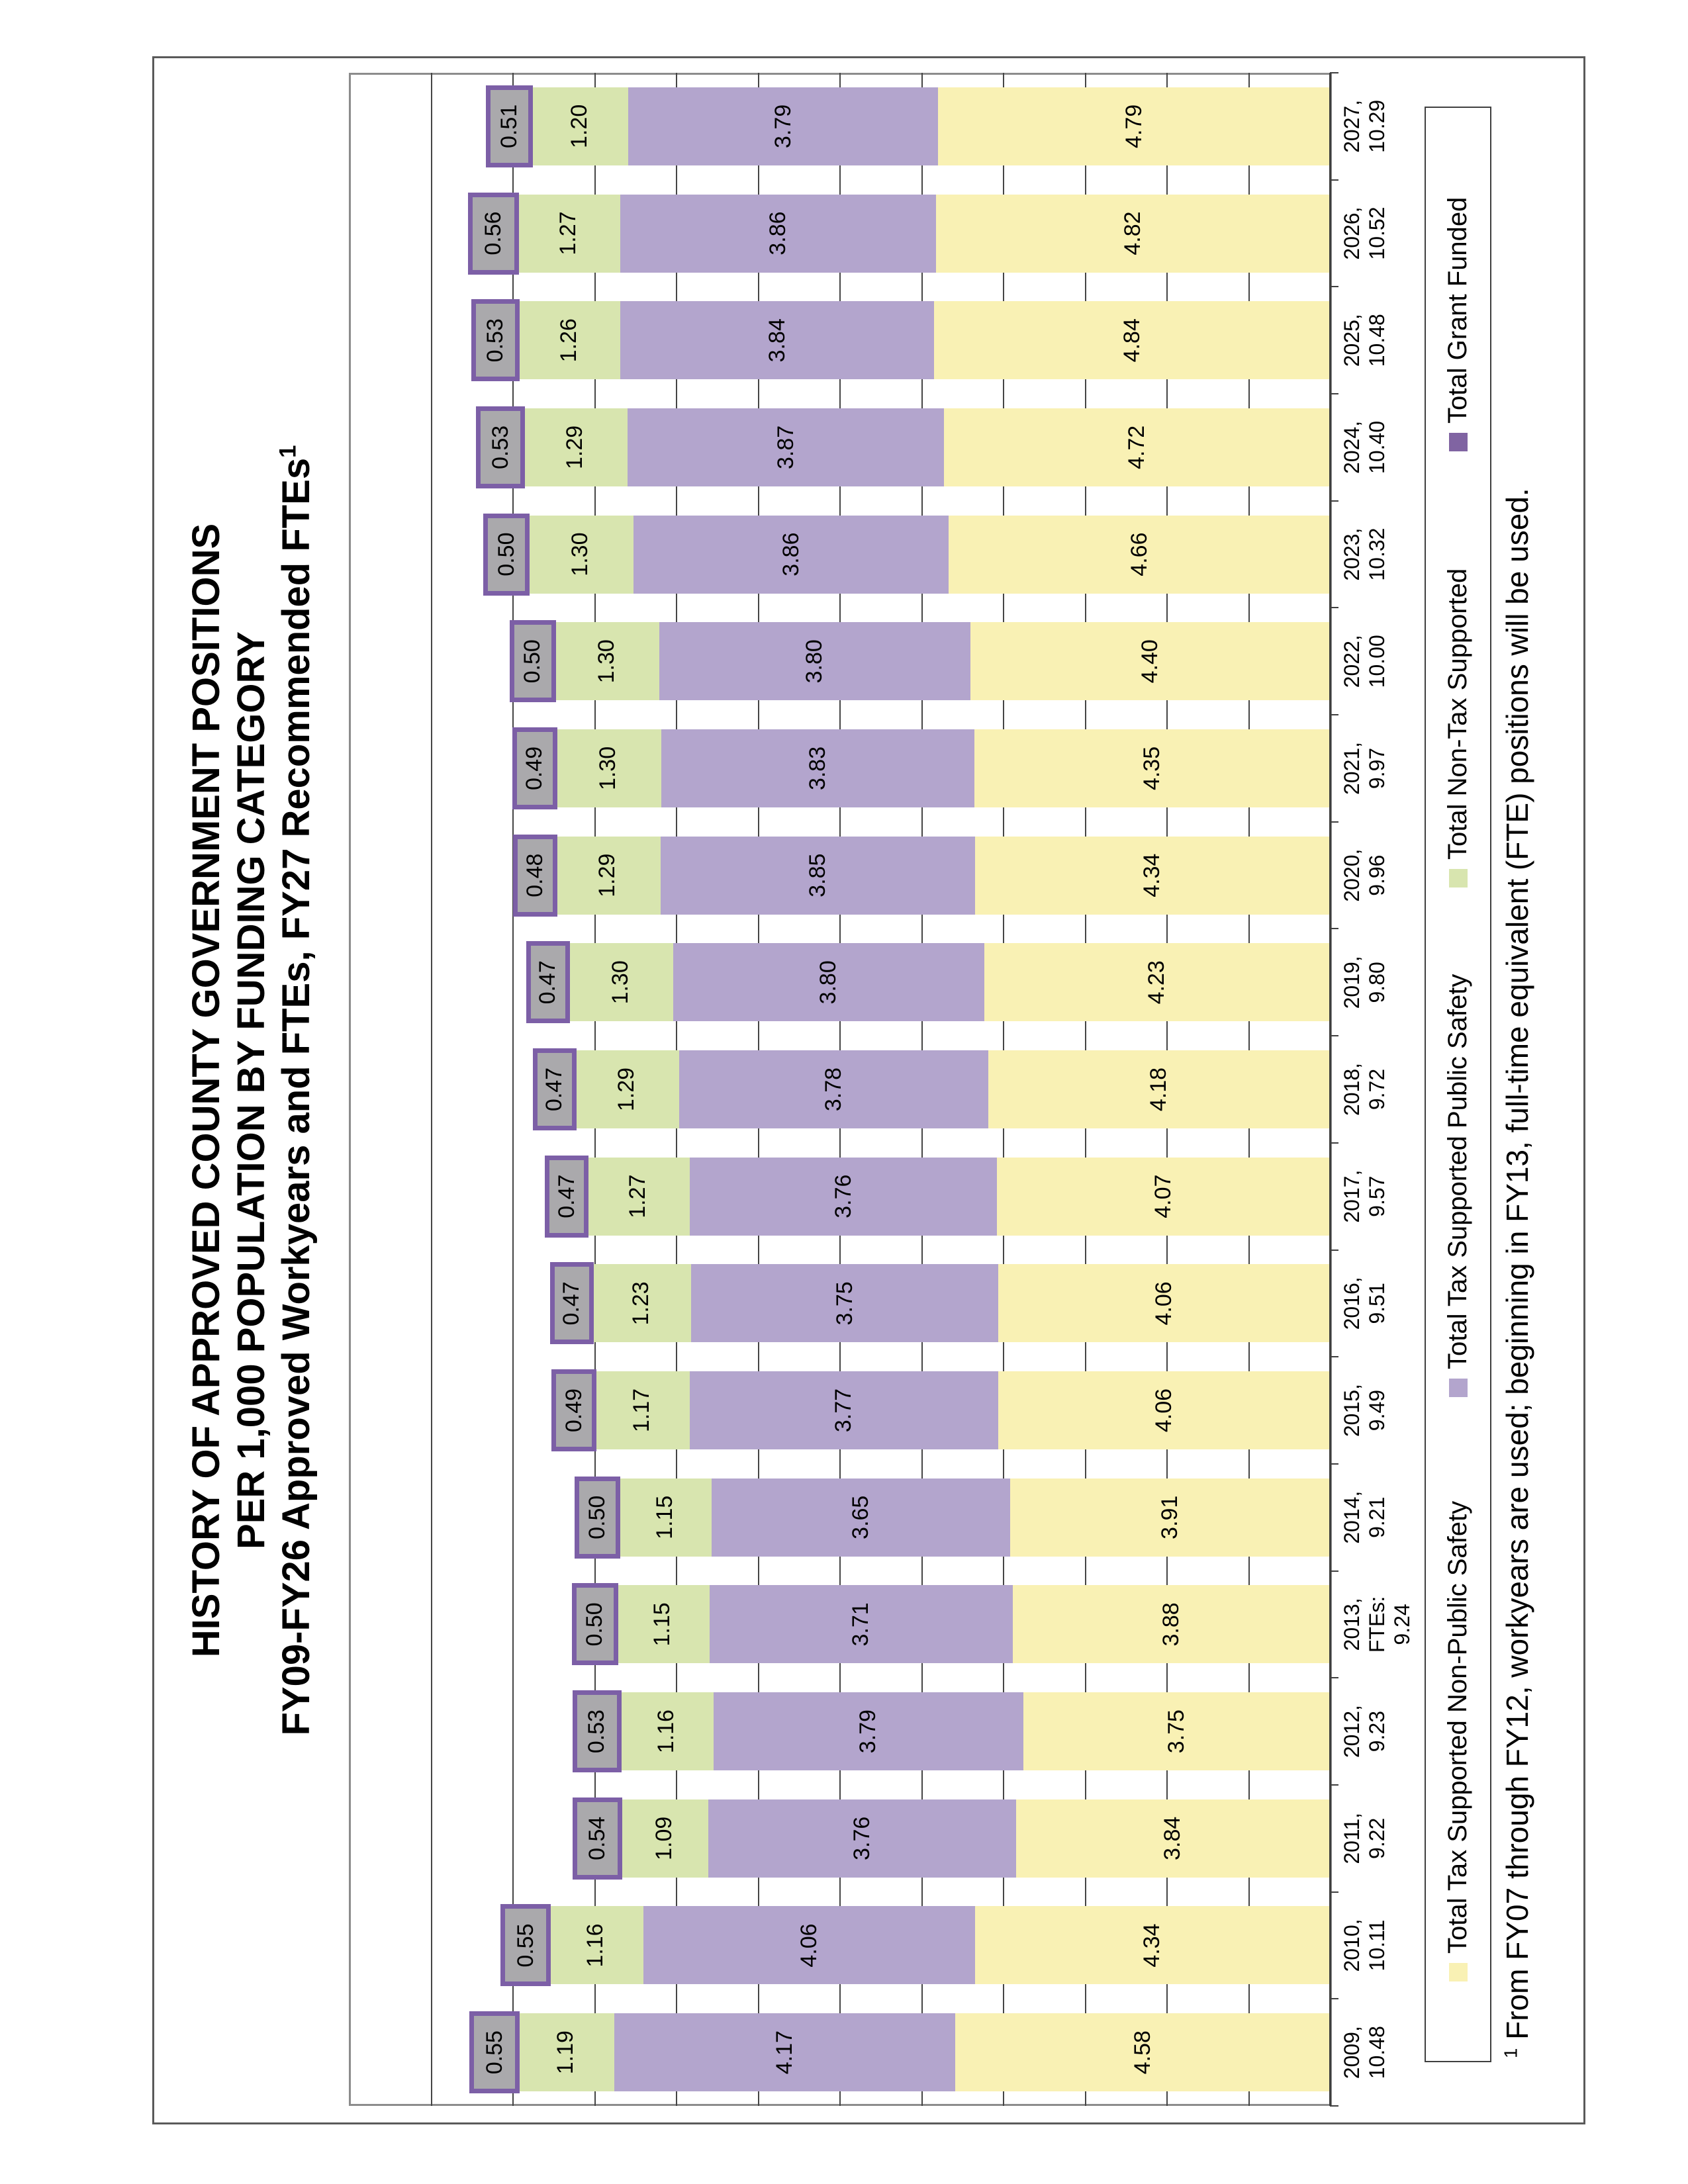 Image resolution: width=1688 pixels, height=2184 pixels. Describe the element at coordinates (1458, 728) in the screenshot. I see `legend-item: Total Non-Tax Supported` at that location.